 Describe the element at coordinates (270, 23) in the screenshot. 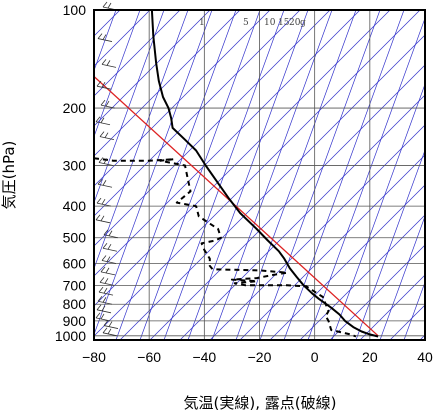

I see `mixing-ratio-label: 10` at that location.